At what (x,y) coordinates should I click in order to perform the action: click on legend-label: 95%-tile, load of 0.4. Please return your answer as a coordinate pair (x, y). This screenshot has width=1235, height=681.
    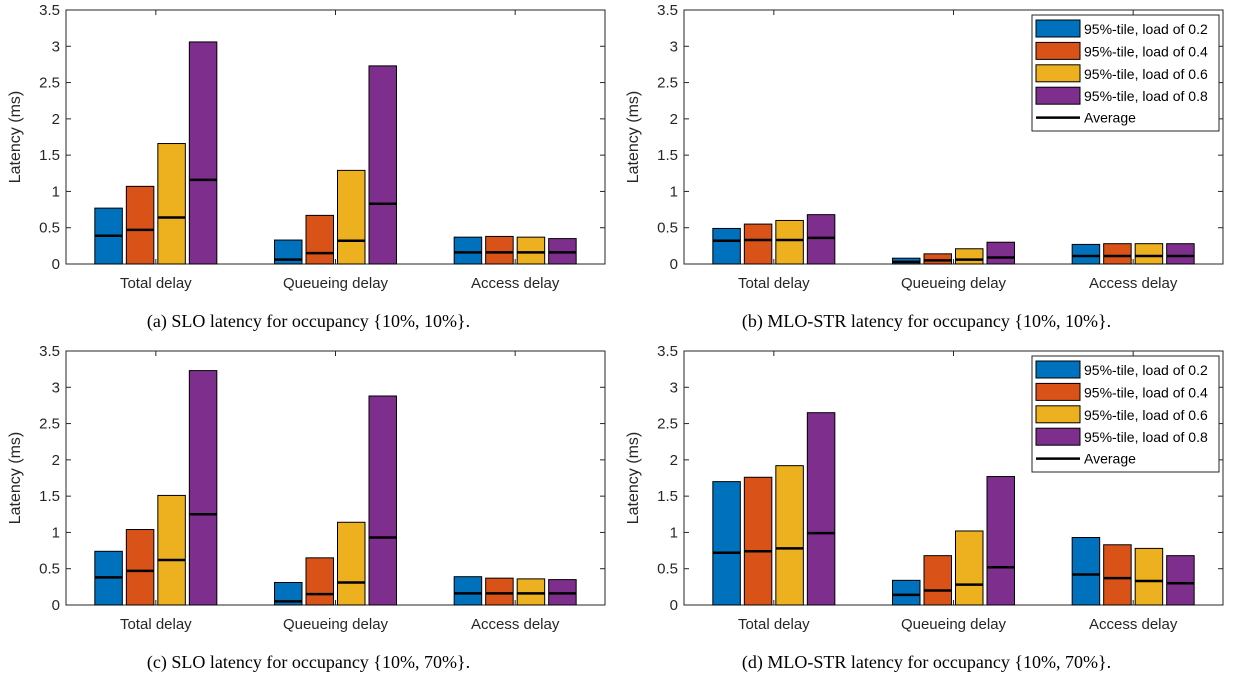
    Looking at the image, I should click on (1146, 51).